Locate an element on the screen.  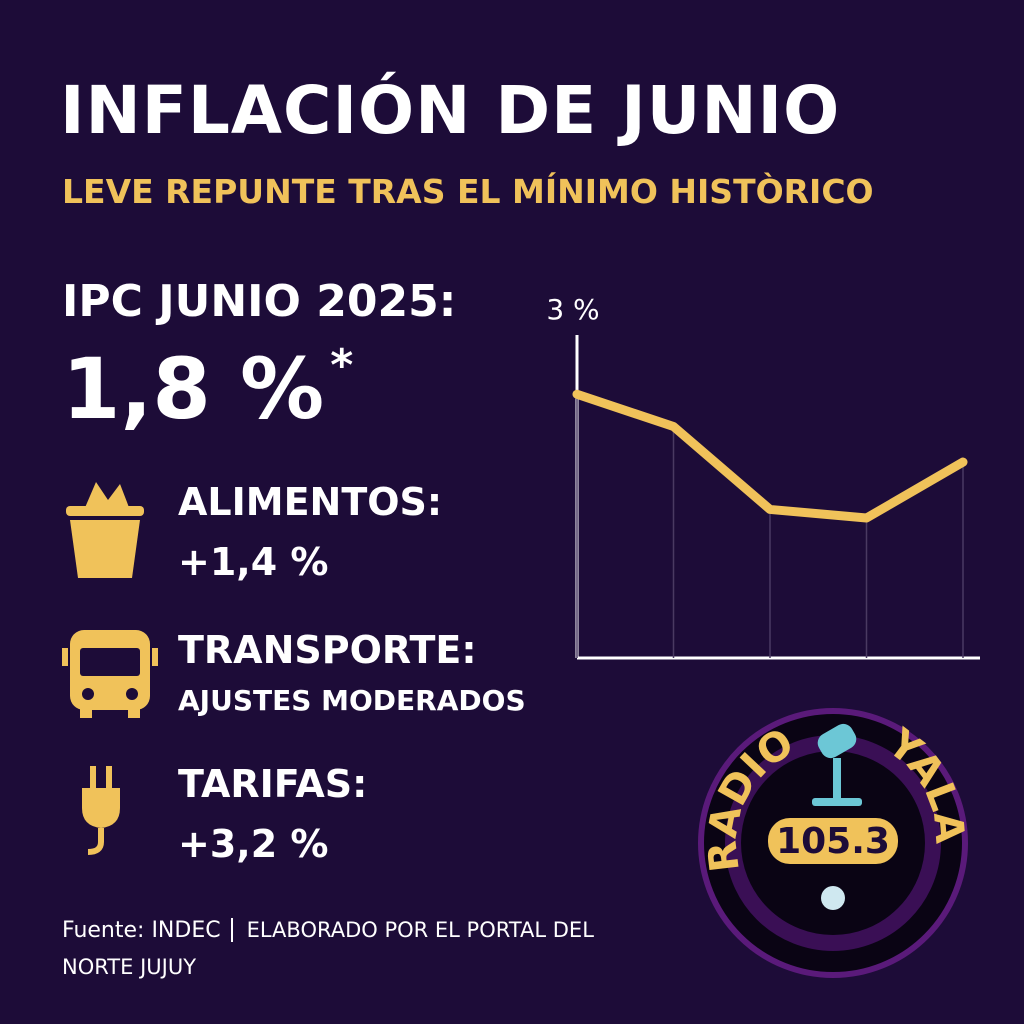
credit: ELABORADO POR EL PORTAL DEL NORTE JUJUY is located at coordinates (328, 948).